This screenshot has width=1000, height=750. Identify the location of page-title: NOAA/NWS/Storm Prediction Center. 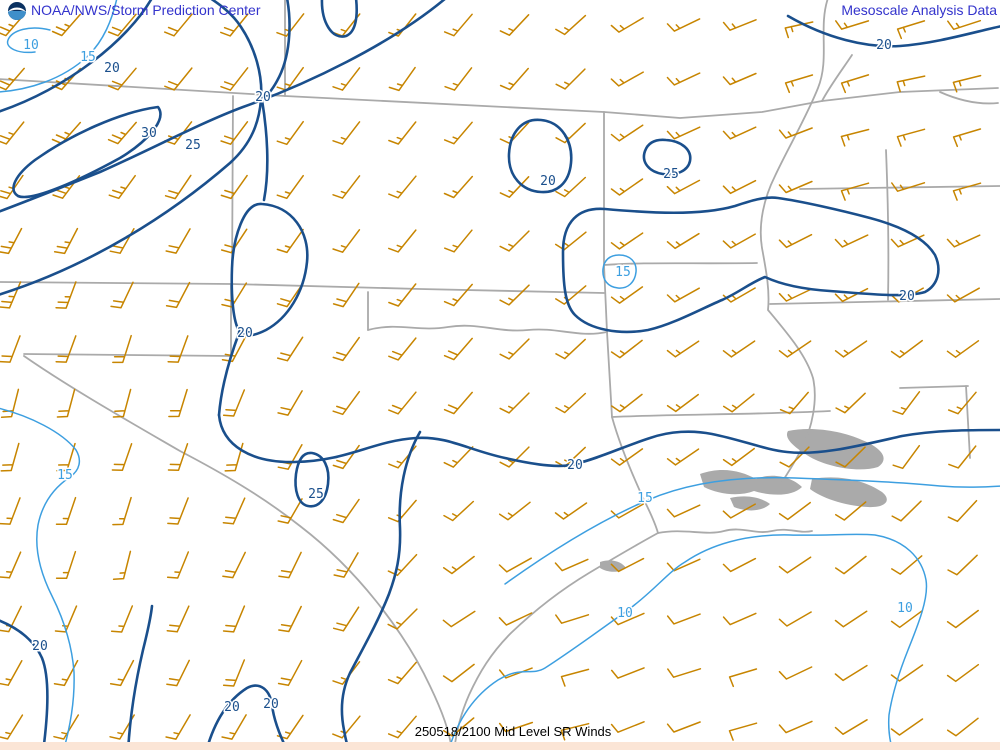
(146, 10).